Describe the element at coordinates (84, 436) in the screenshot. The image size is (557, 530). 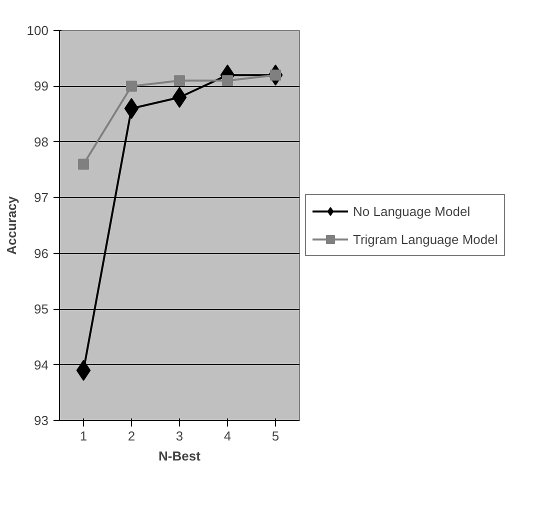
I see `x-tick-label: 1` at that location.